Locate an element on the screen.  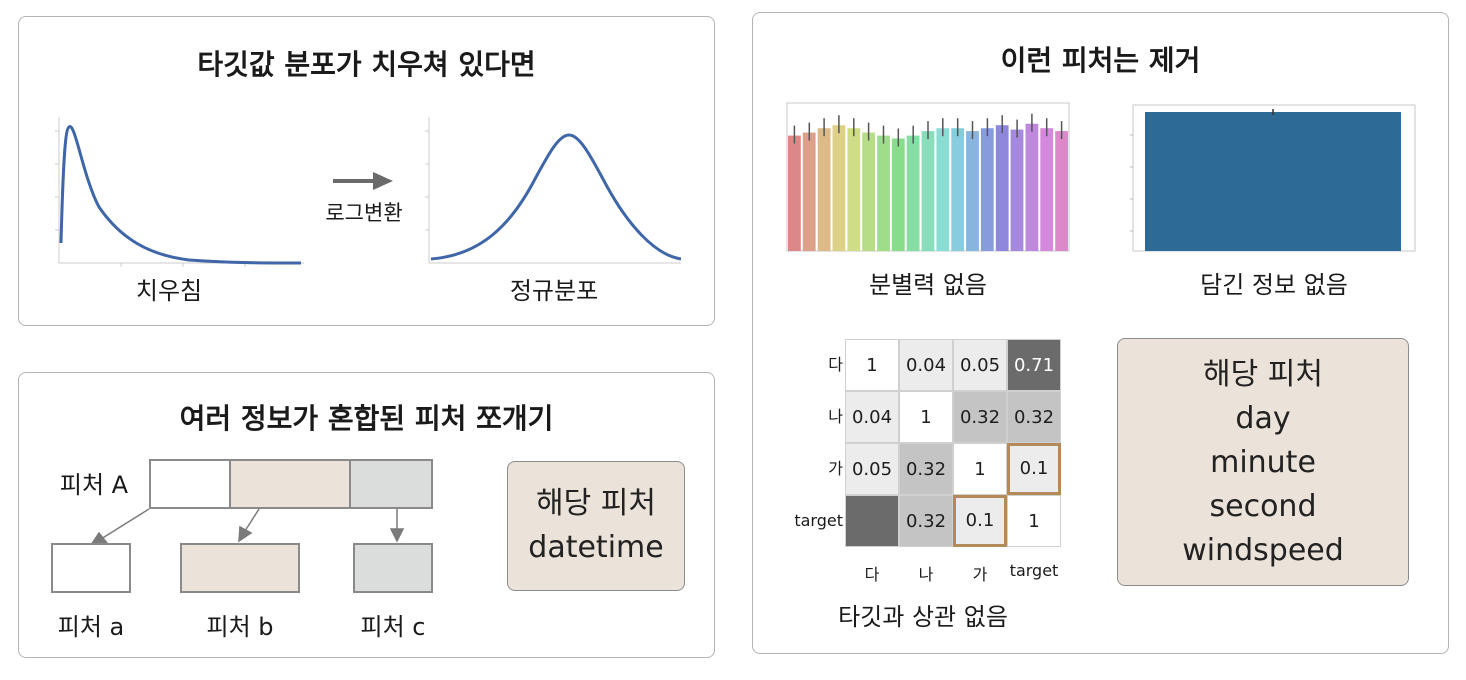
feature-c-sub-box is located at coordinates (393, 568).